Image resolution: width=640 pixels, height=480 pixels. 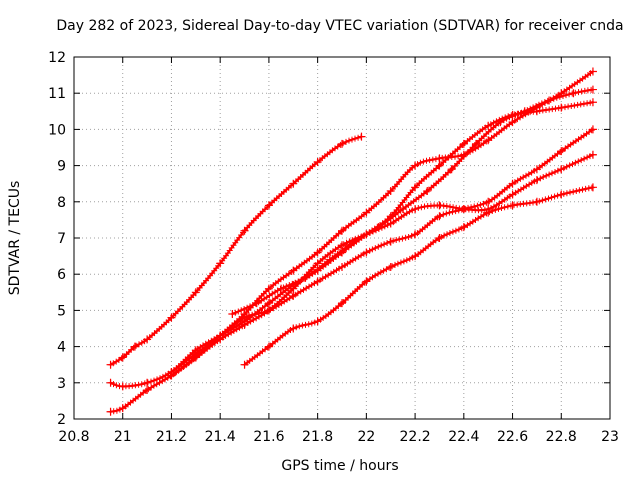 I want to click on y-tick-label: 7, so click(x=61, y=239).